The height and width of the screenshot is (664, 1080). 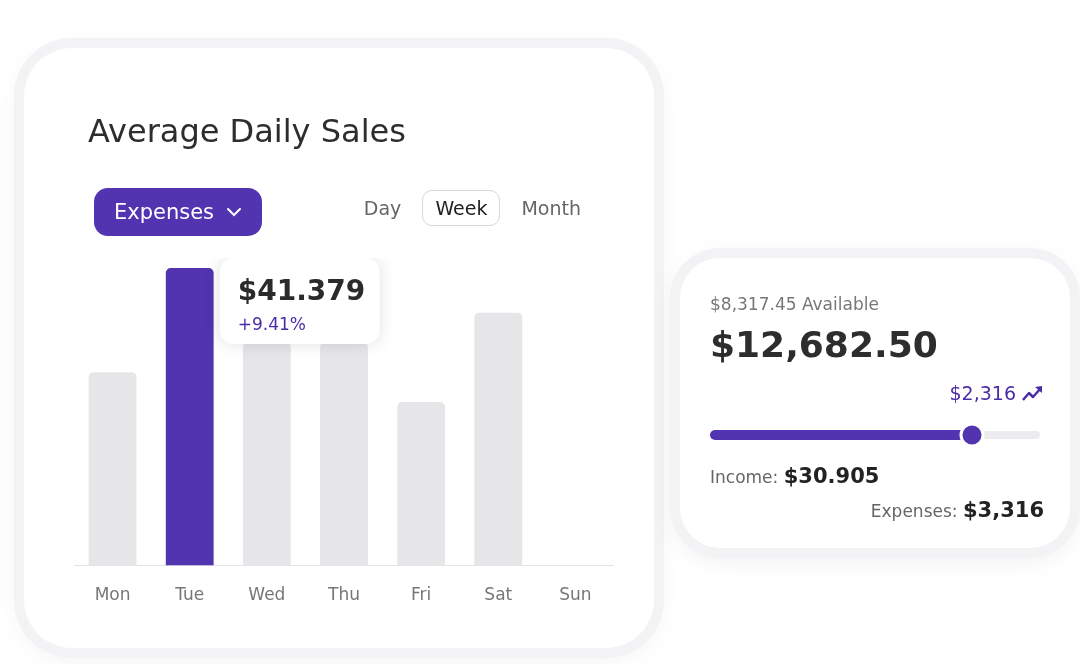 What do you see at coordinates (982, 393) in the screenshot?
I see `text: $2,316` at bounding box center [982, 393].